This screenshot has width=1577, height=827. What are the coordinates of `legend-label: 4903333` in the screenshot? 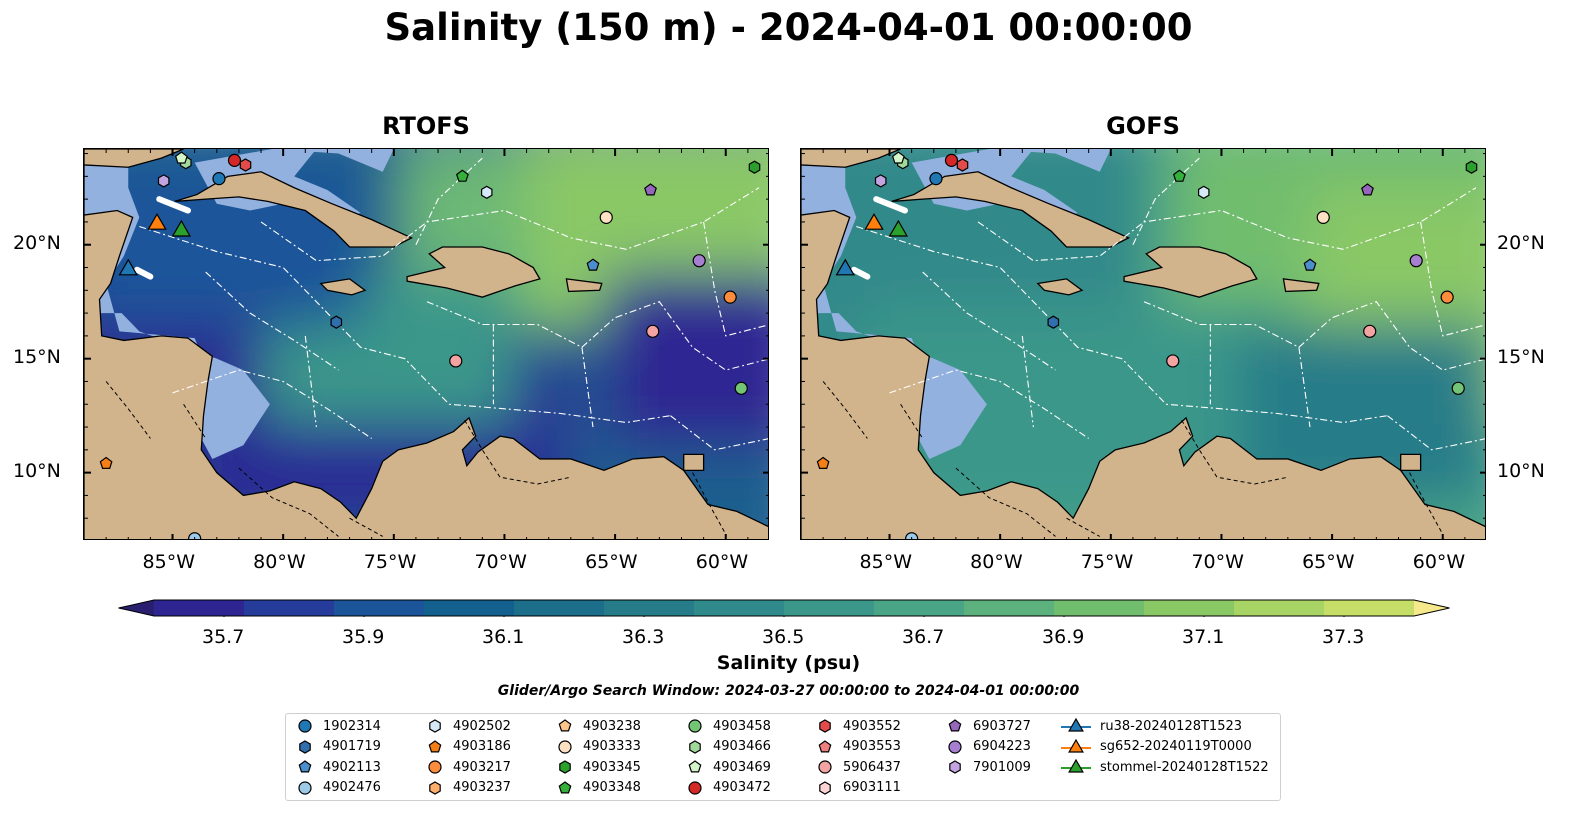 It's located at (612, 746).